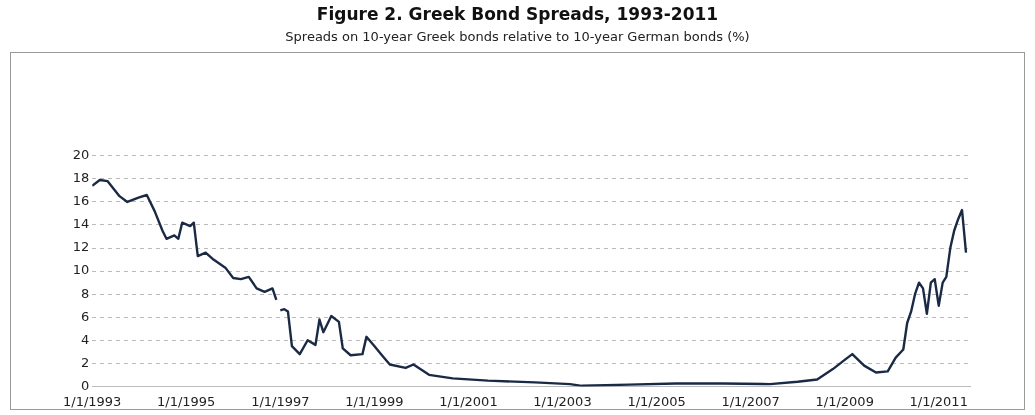 The image size is (1035, 415). What do you see at coordinates (85, 362) in the screenshot?
I see `y-tick-label: 2` at bounding box center [85, 362].